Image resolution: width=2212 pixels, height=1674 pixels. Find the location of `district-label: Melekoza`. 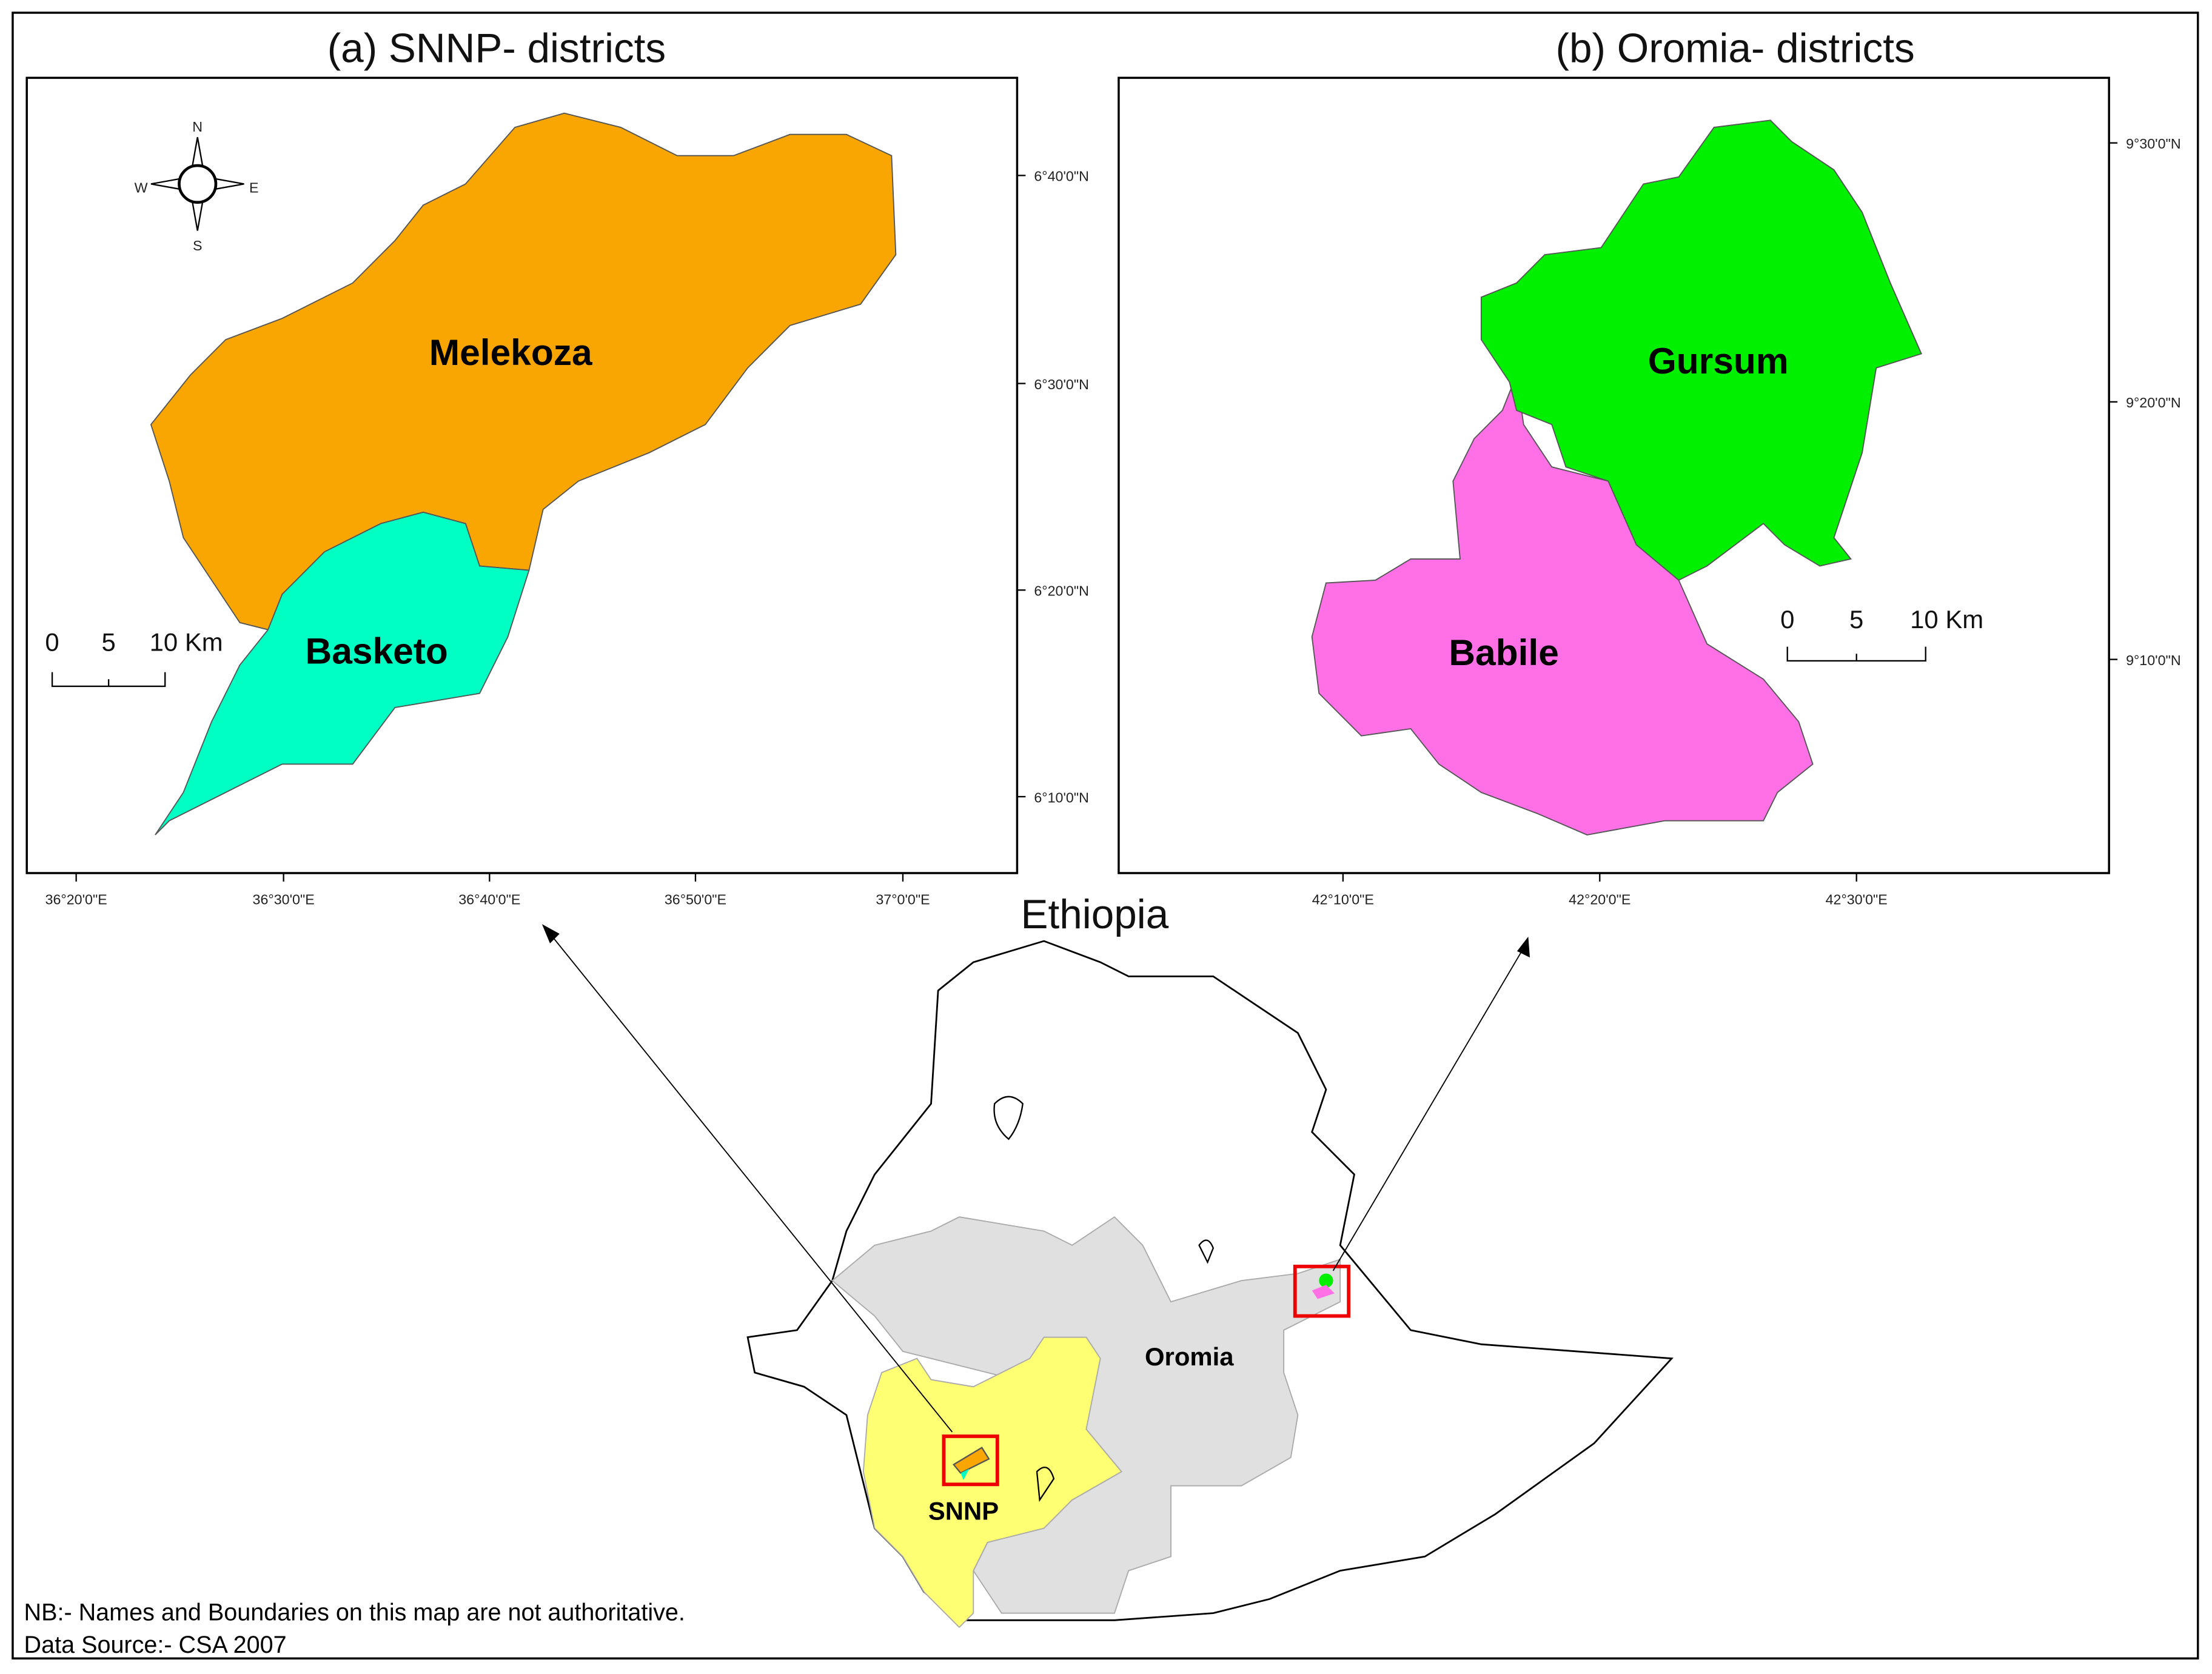

district-label: Melekoza is located at coordinates (511, 353).